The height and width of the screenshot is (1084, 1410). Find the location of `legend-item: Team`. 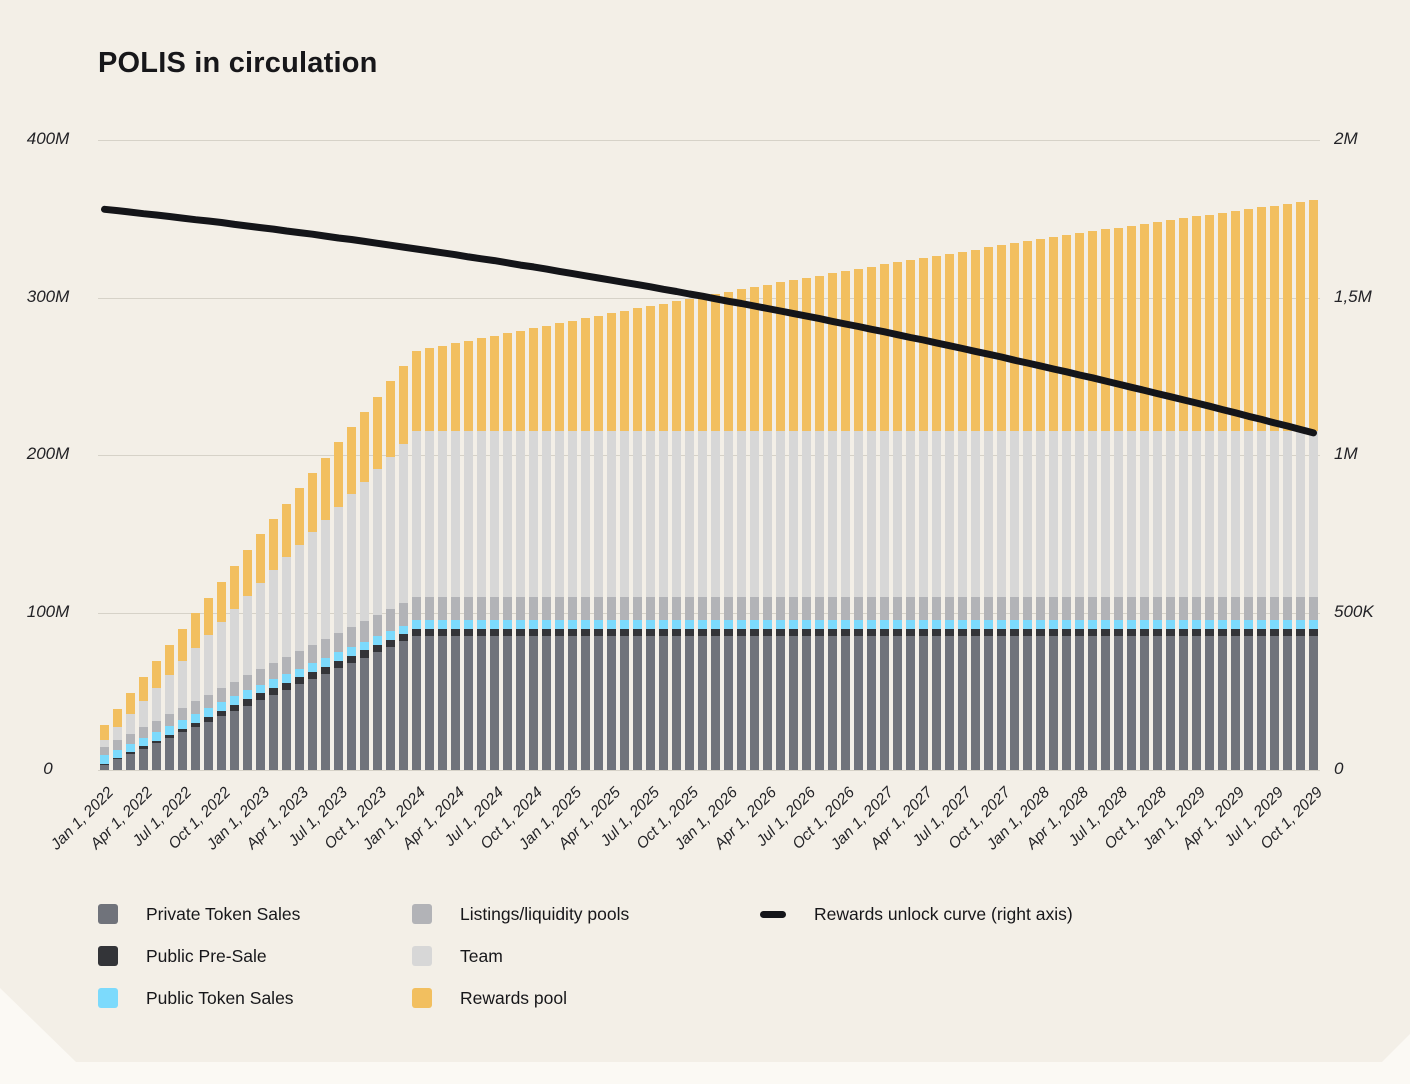

legend-item: Team is located at coordinates (586, 956).